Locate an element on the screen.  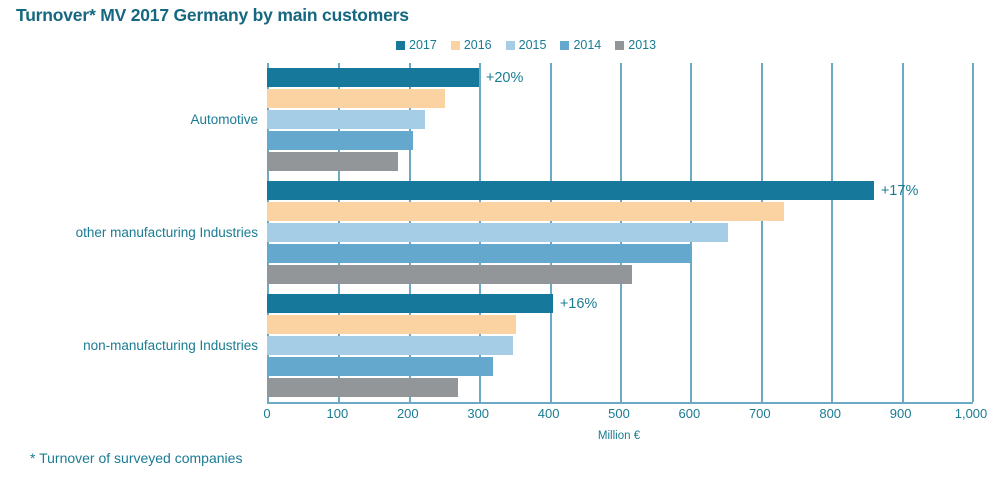
x-tick-label: 300 is located at coordinates (478, 413).